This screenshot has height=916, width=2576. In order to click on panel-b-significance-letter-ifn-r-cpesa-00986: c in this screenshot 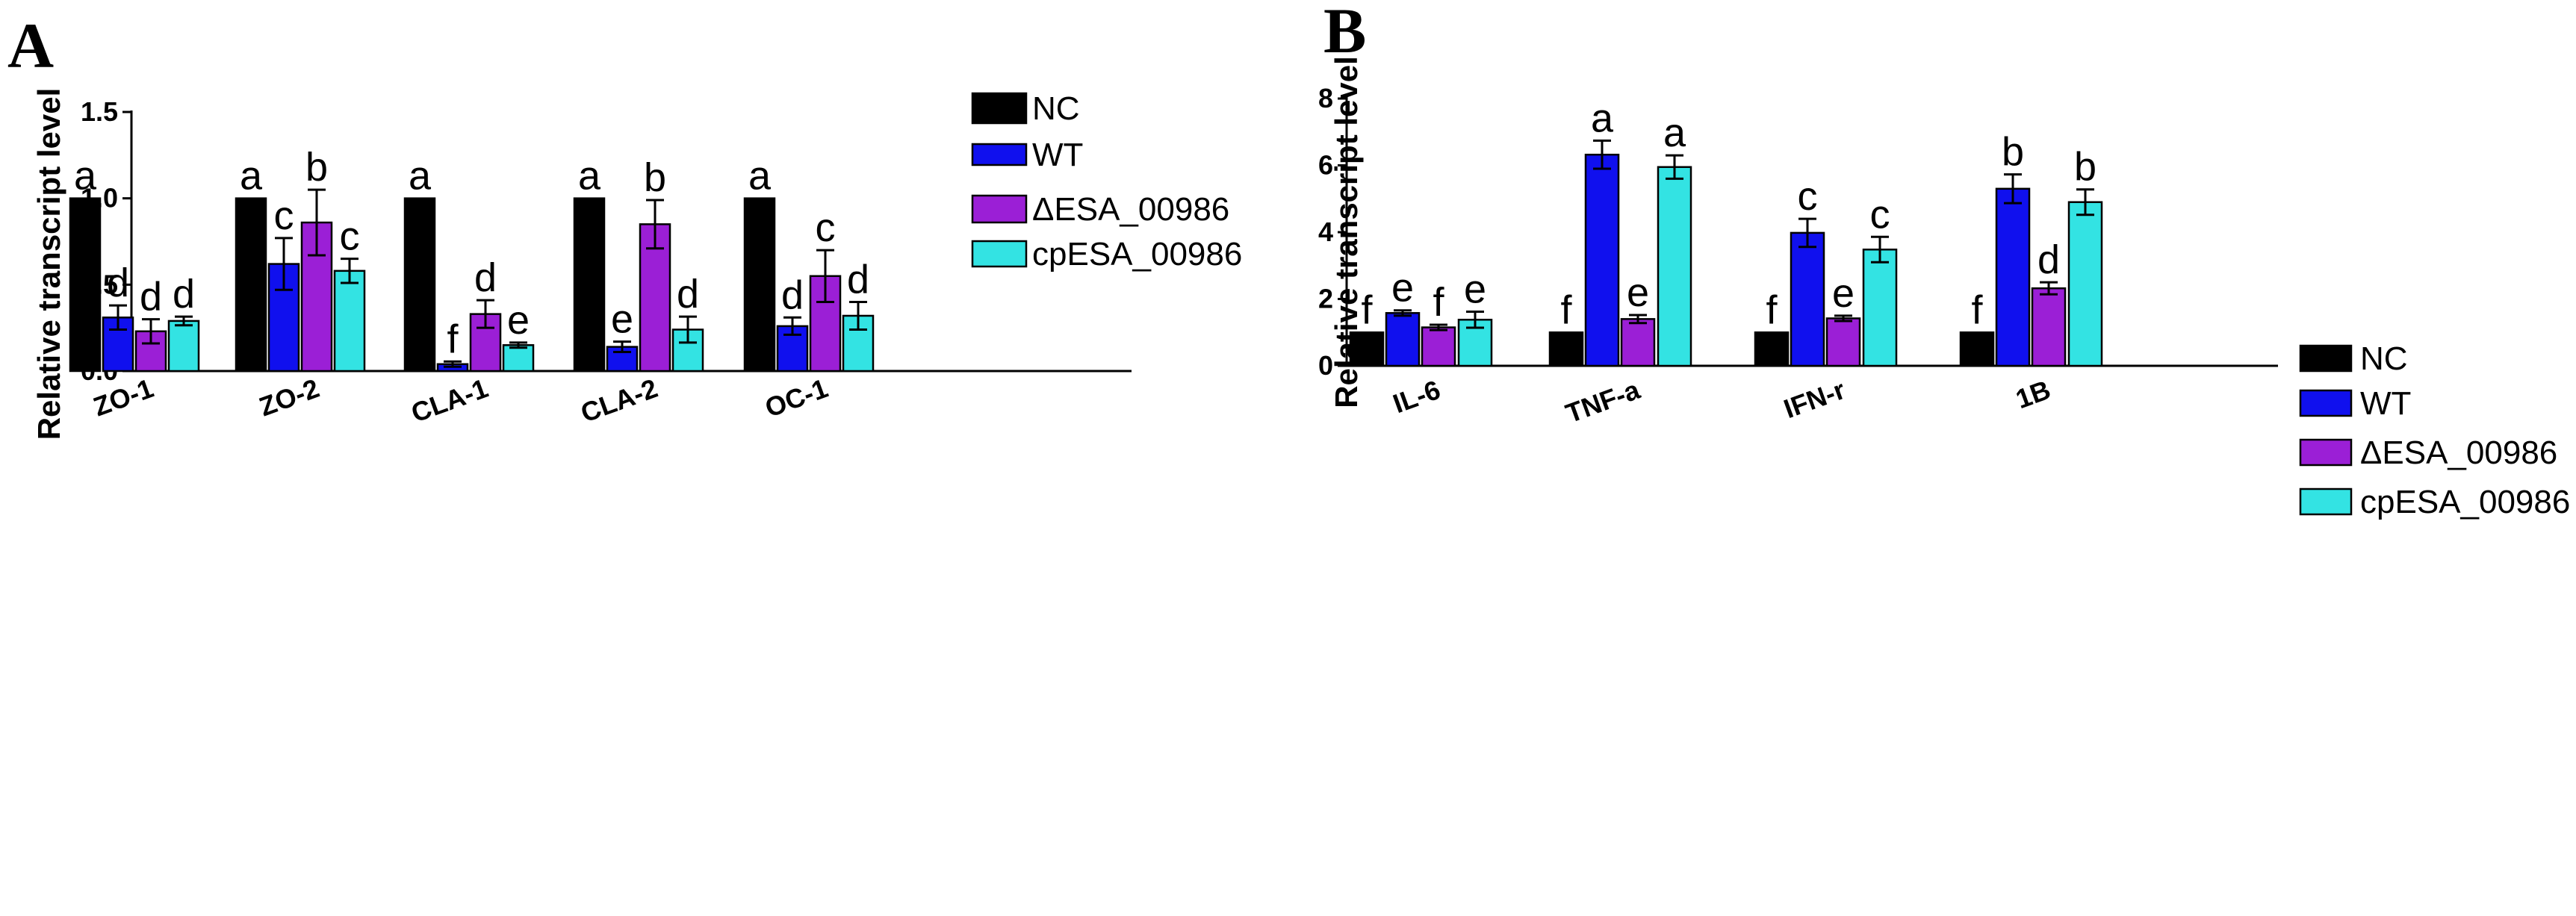, I will do `click(1880, 214)`.